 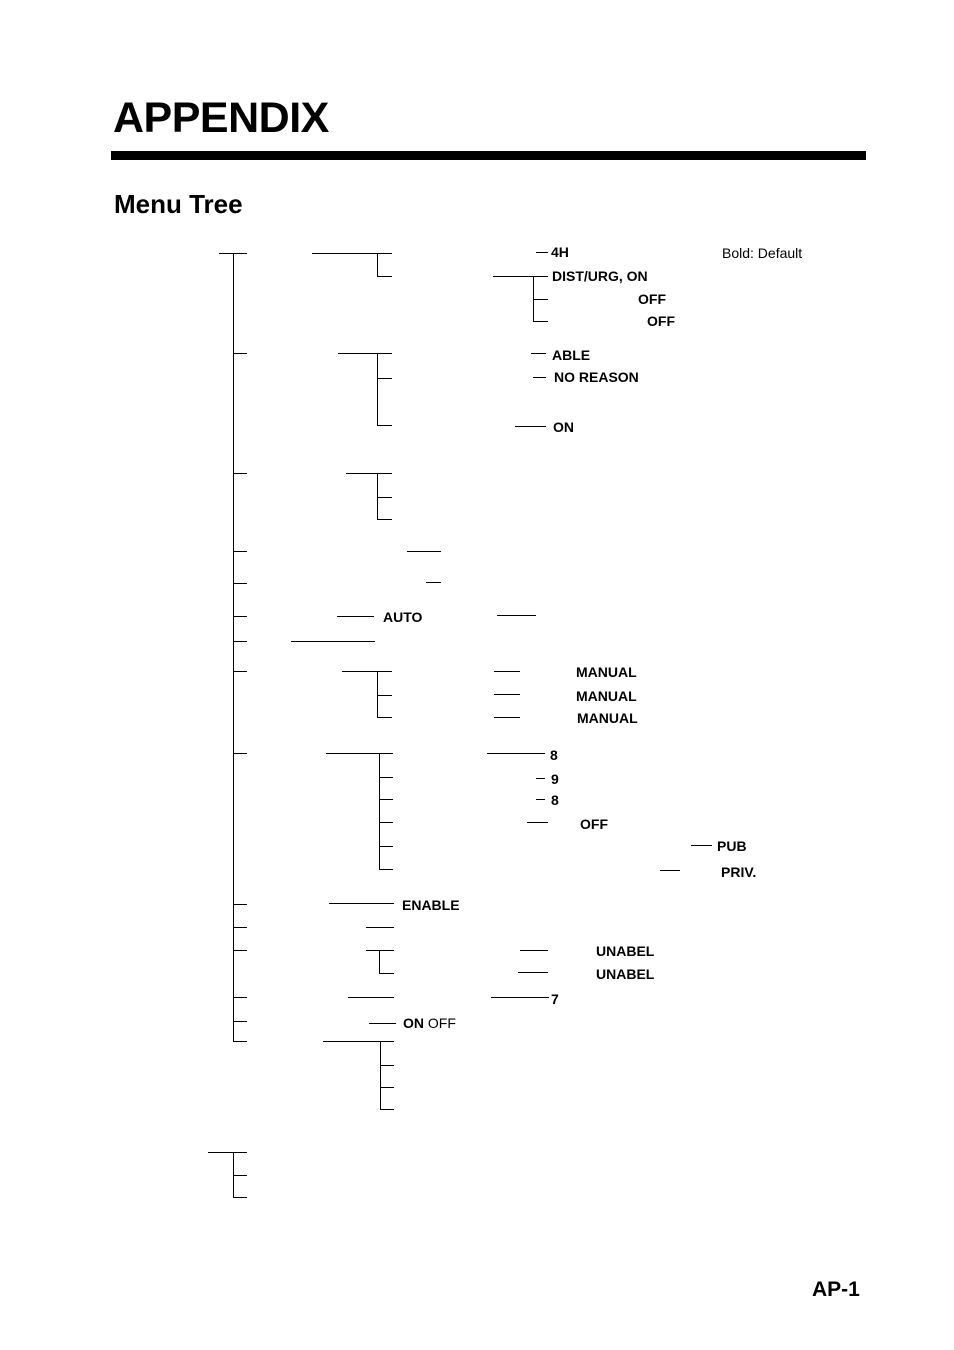 What do you see at coordinates (596, 377) in the screenshot?
I see `option-no-reason: NO REASON` at bounding box center [596, 377].